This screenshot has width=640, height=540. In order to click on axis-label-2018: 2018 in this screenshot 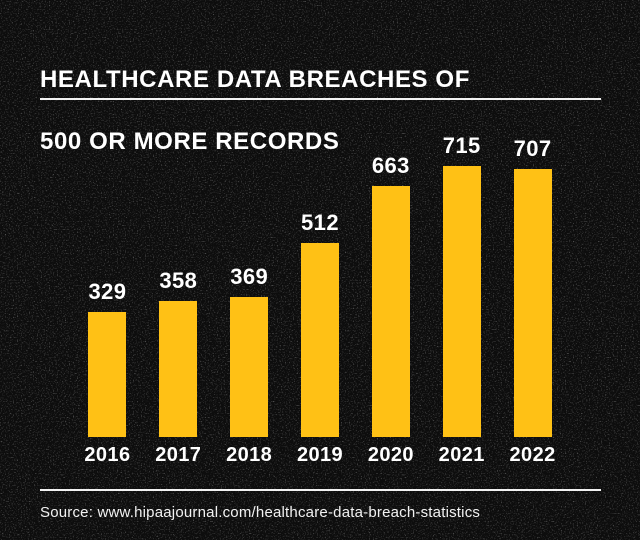, I will do `click(249, 455)`.